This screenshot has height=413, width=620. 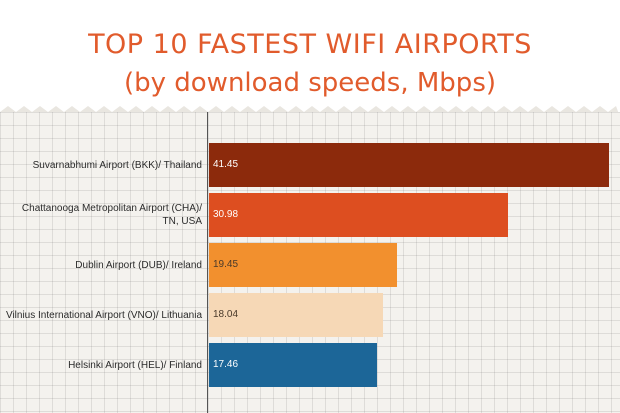 I want to click on value-label: 30.98, so click(x=226, y=214).